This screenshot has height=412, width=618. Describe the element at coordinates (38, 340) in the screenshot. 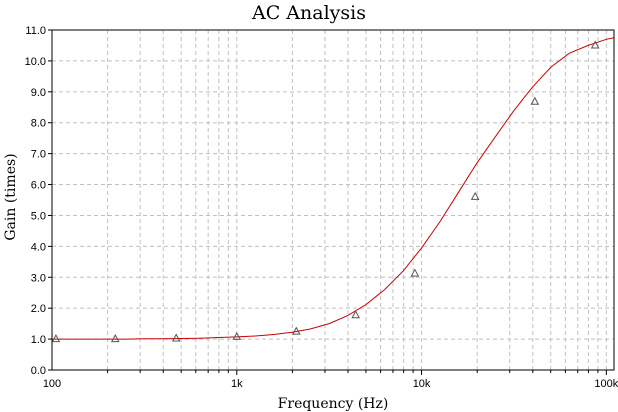

I see `y-tick-label: 1.0` at that location.